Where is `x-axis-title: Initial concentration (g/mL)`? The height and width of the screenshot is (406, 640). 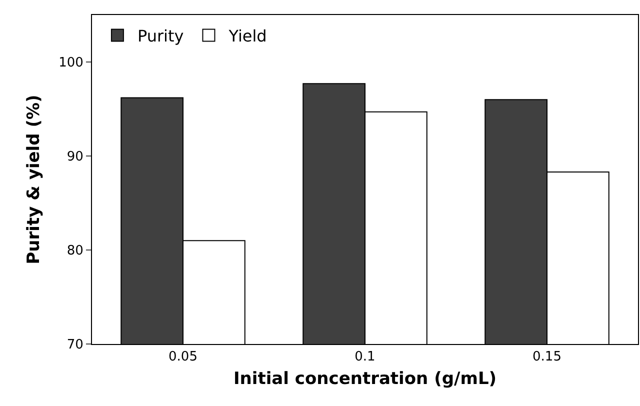
x-axis-title: Initial concentration (g/mL) is located at coordinates (365, 379).